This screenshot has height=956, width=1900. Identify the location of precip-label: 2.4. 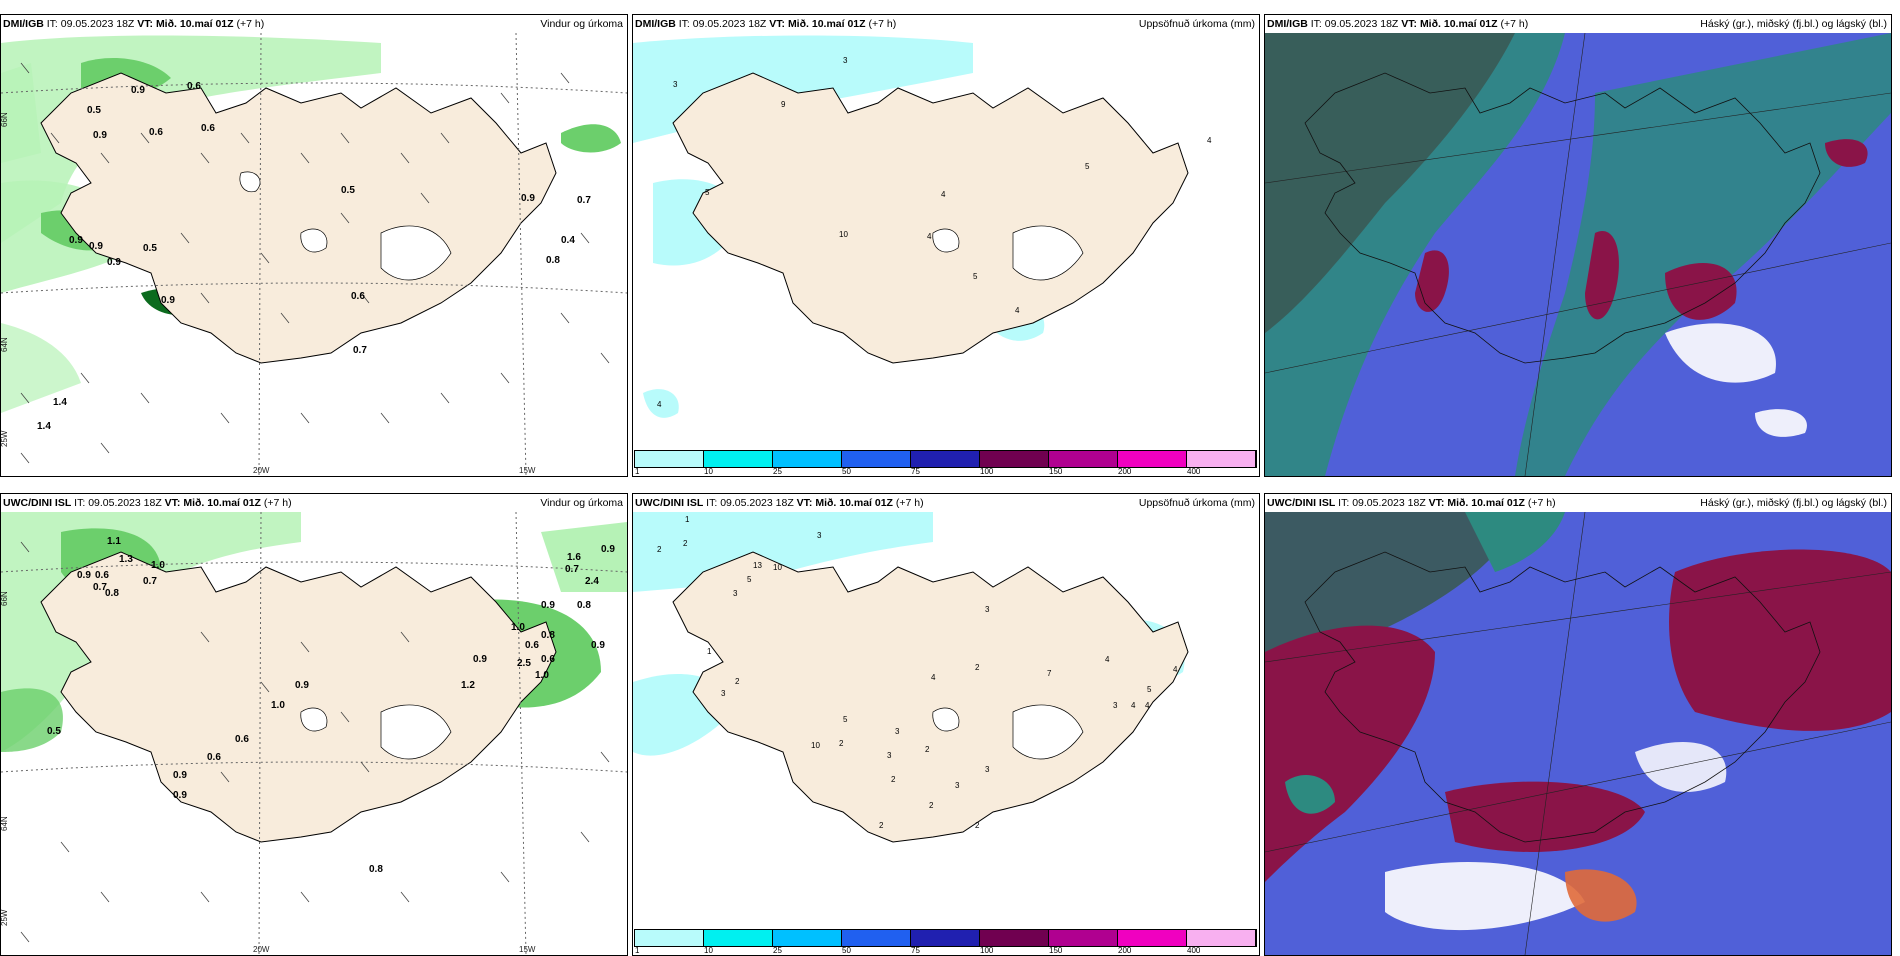
(592, 581).